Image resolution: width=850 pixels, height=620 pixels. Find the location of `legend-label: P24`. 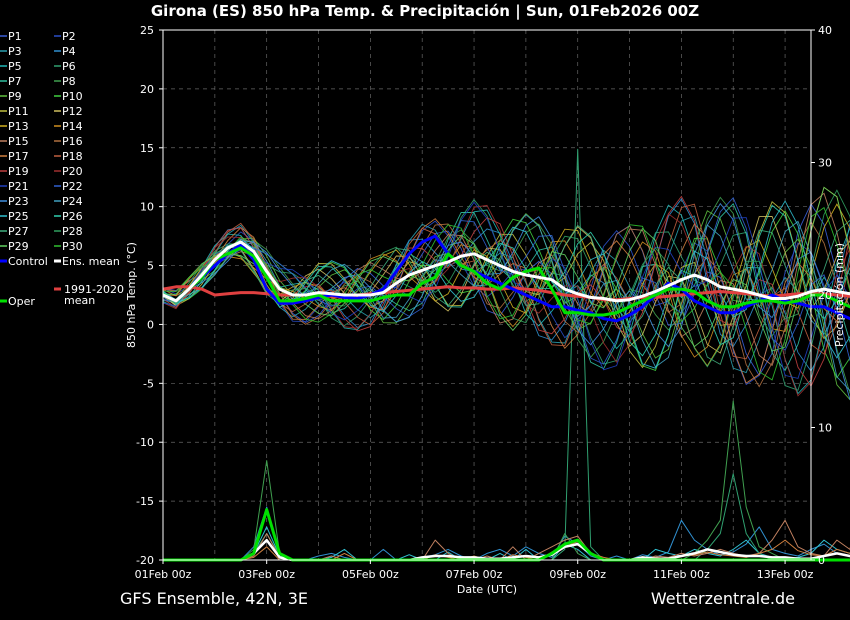

legend-label: P24 is located at coordinates (72, 201).